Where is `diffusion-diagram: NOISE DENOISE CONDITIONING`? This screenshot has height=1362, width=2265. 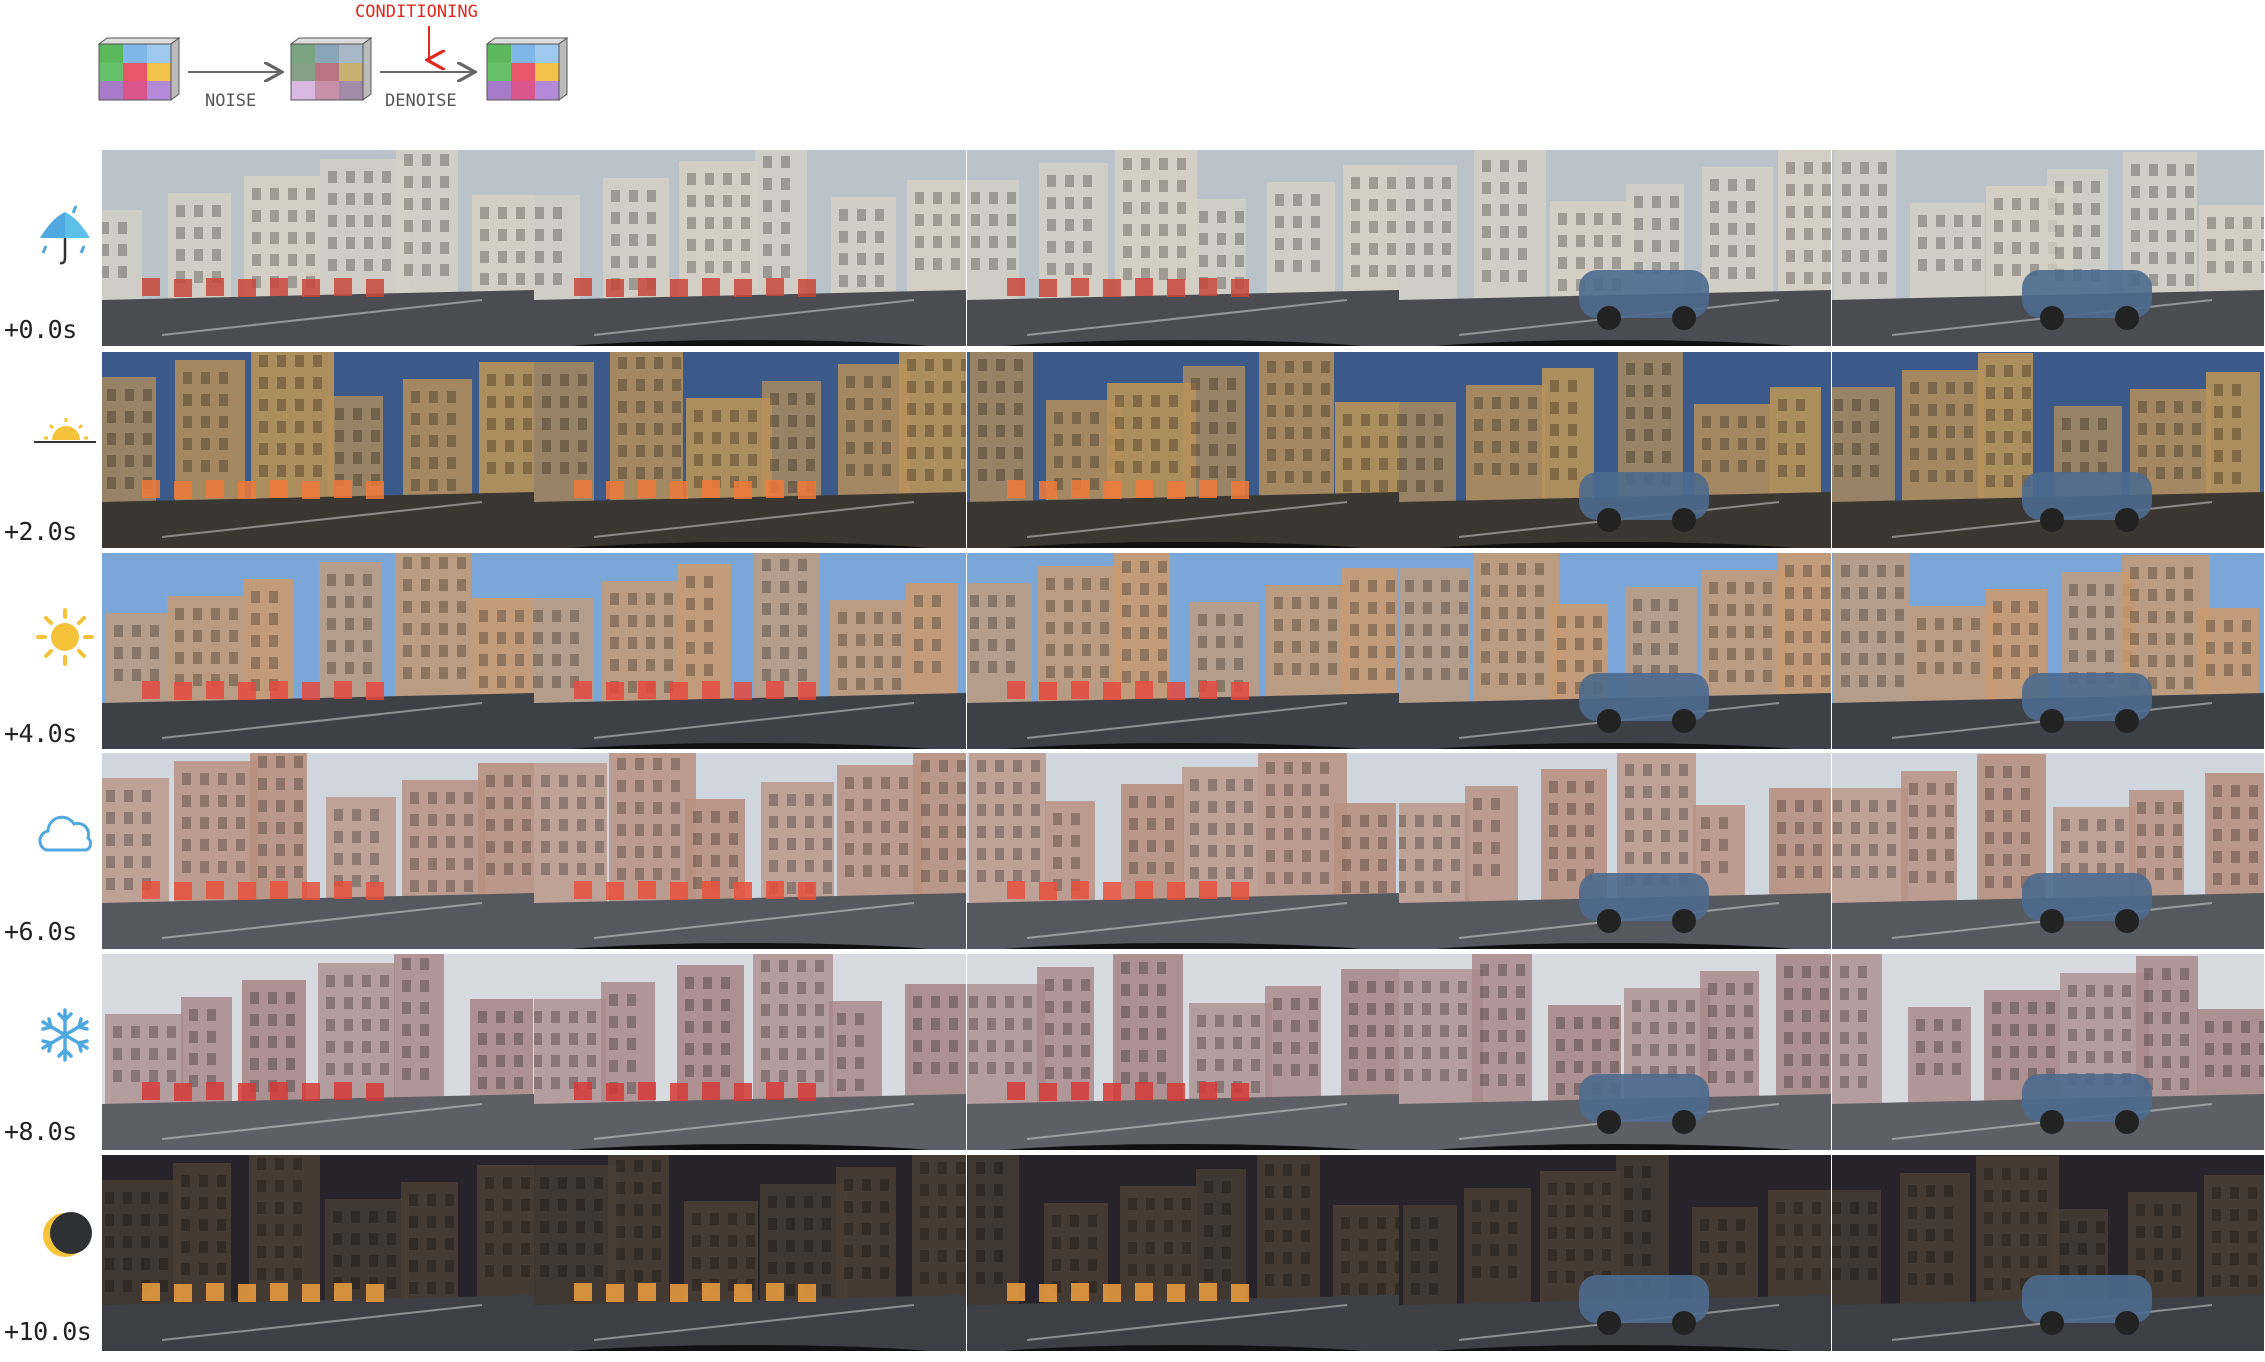
diffusion-diagram: NOISE DENOISE CONDITIONING is located at coordinates (333, 56).